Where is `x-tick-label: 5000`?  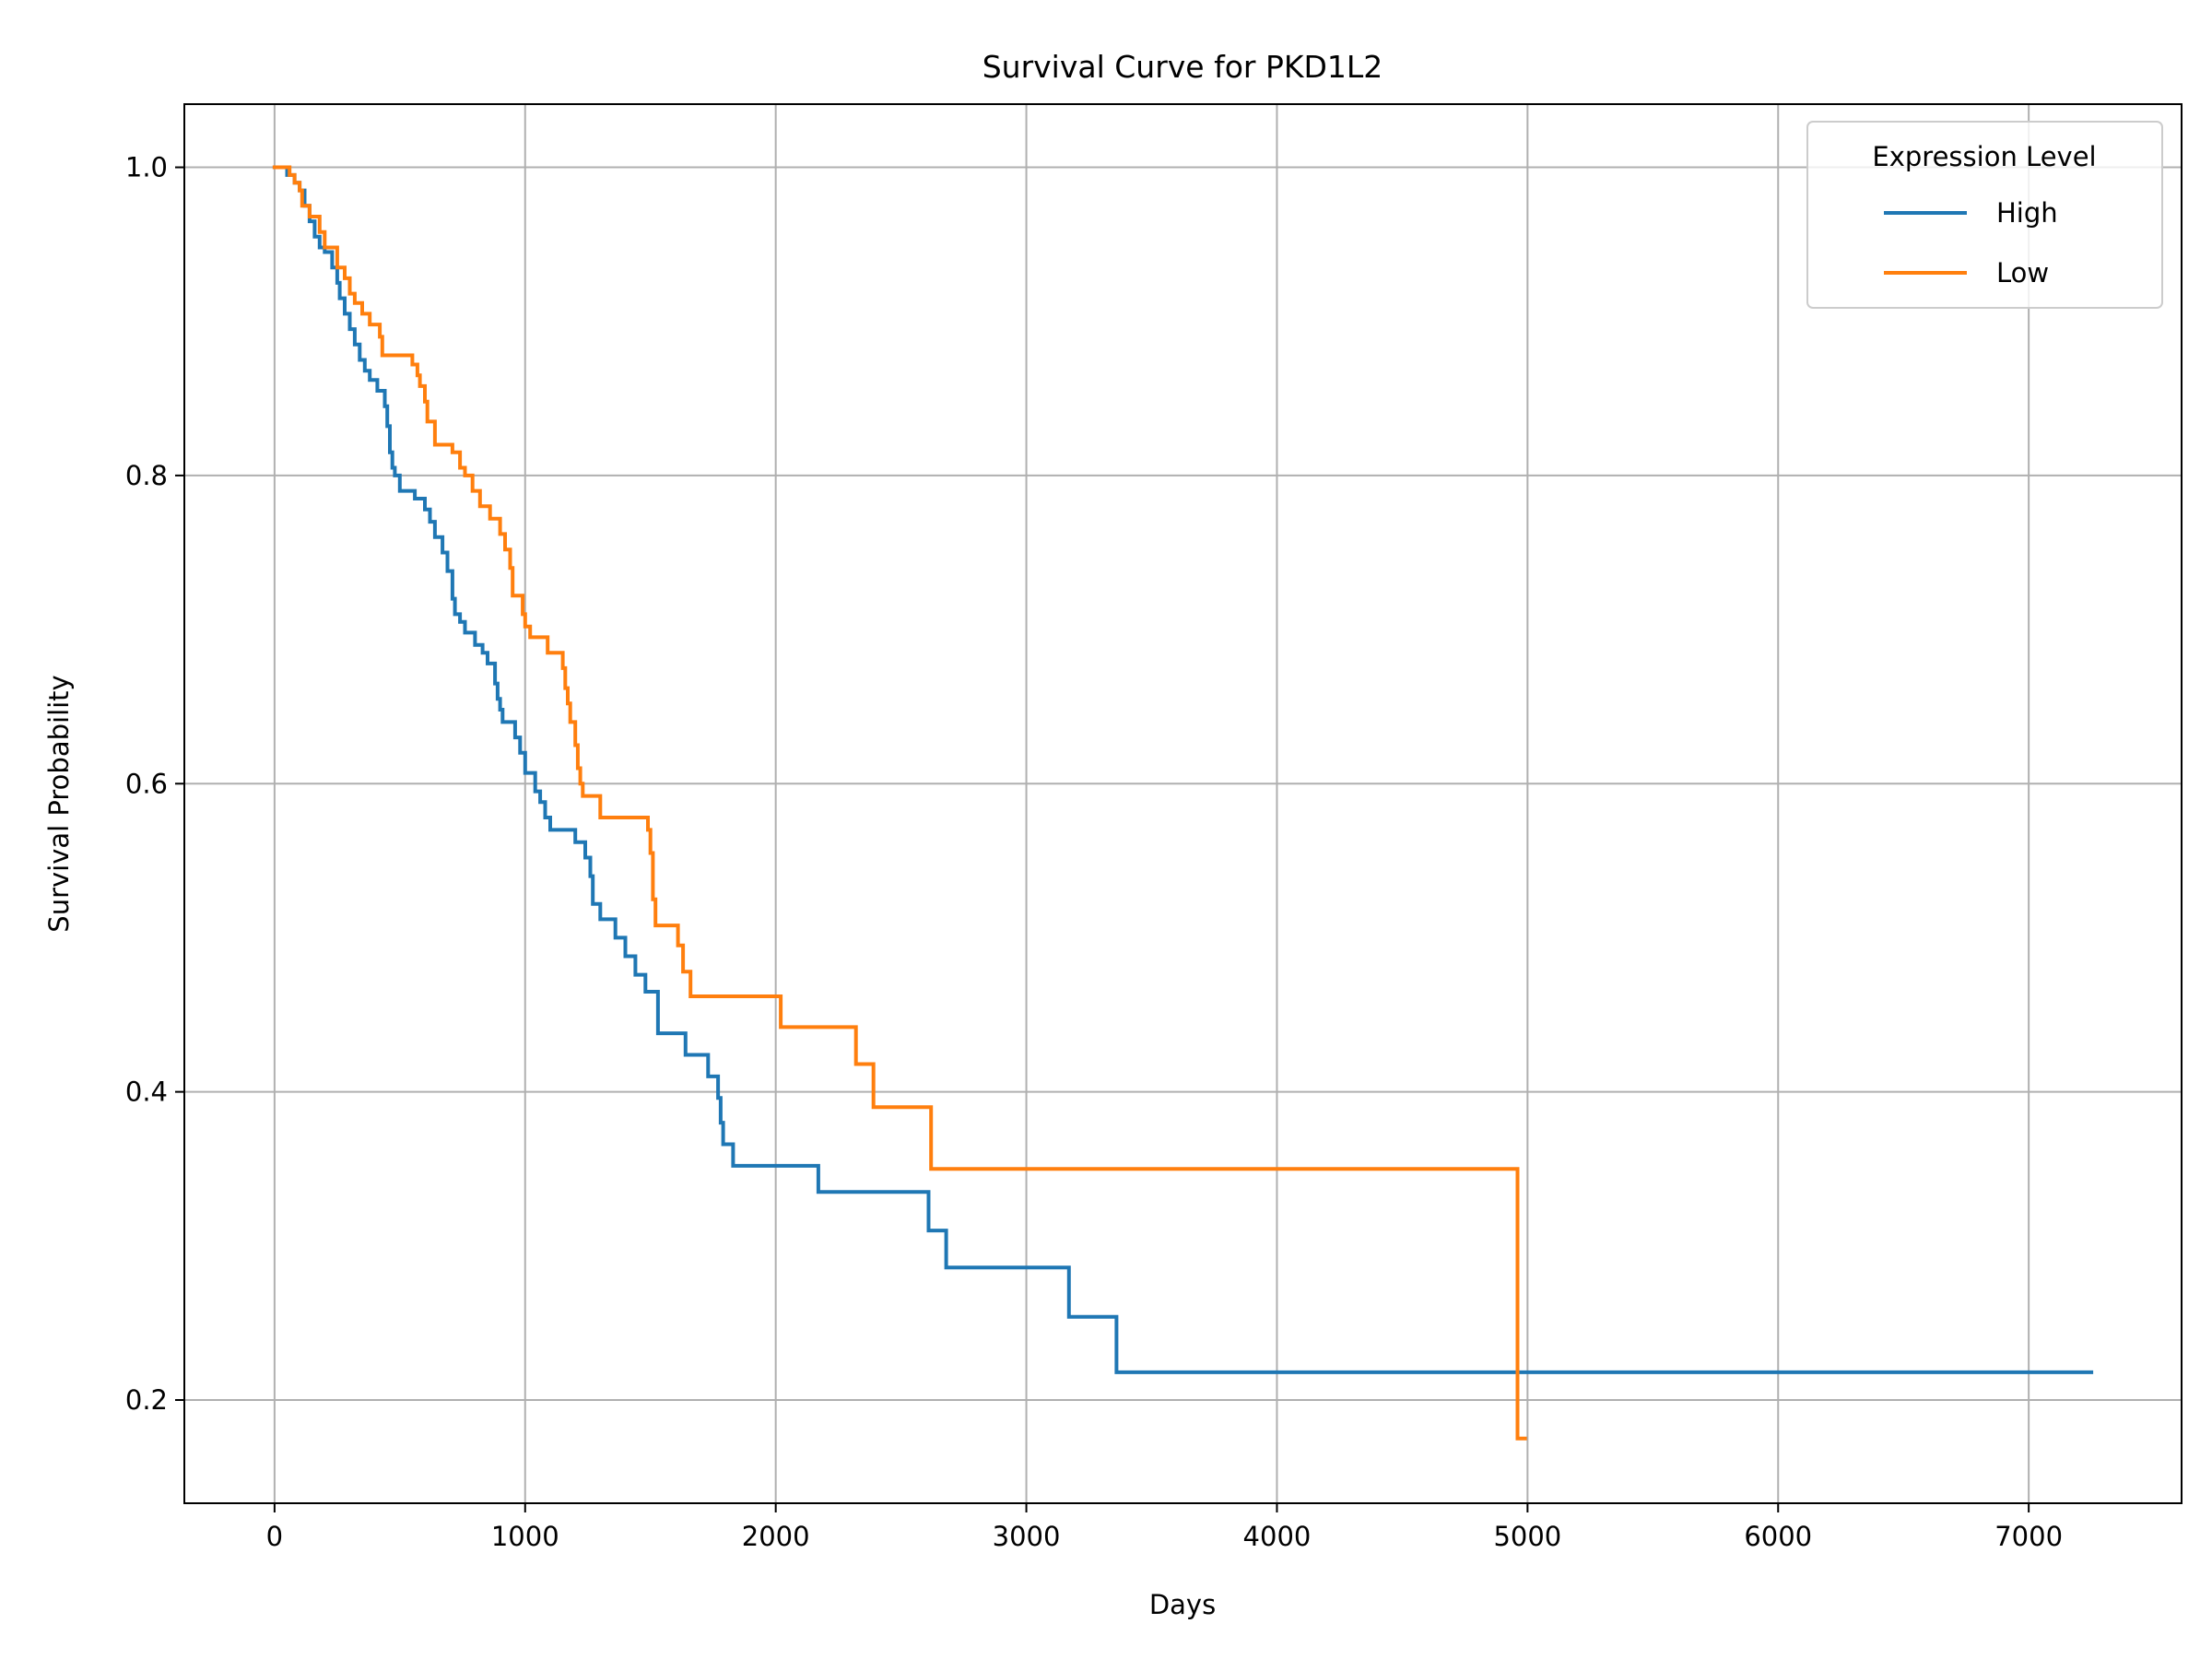
x-tick-label: 5000 is located at coordinates (1527, 1536).